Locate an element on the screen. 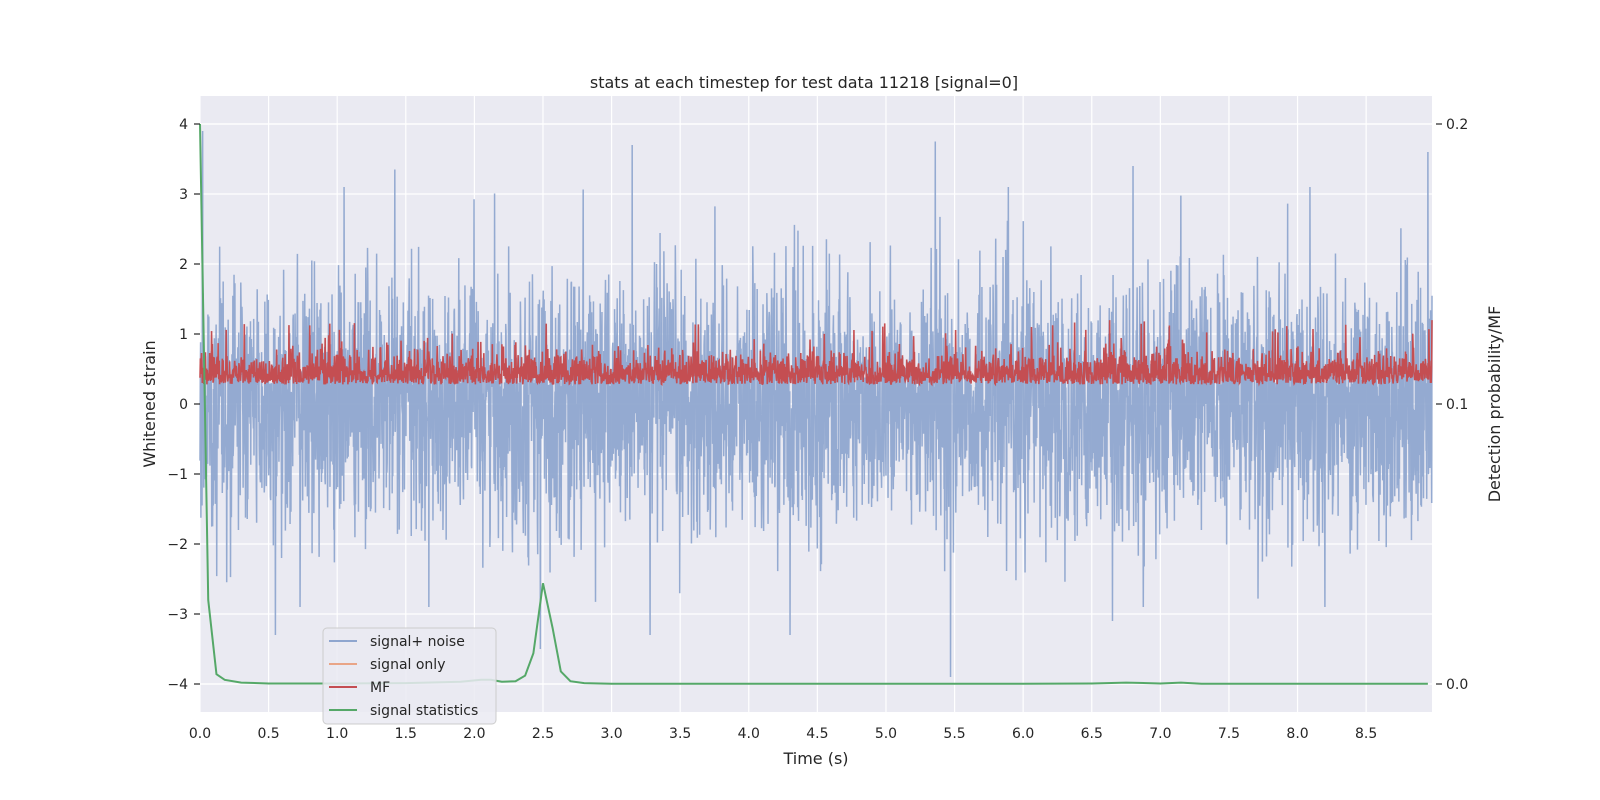  mf-line is located at coordinates (816, 353).